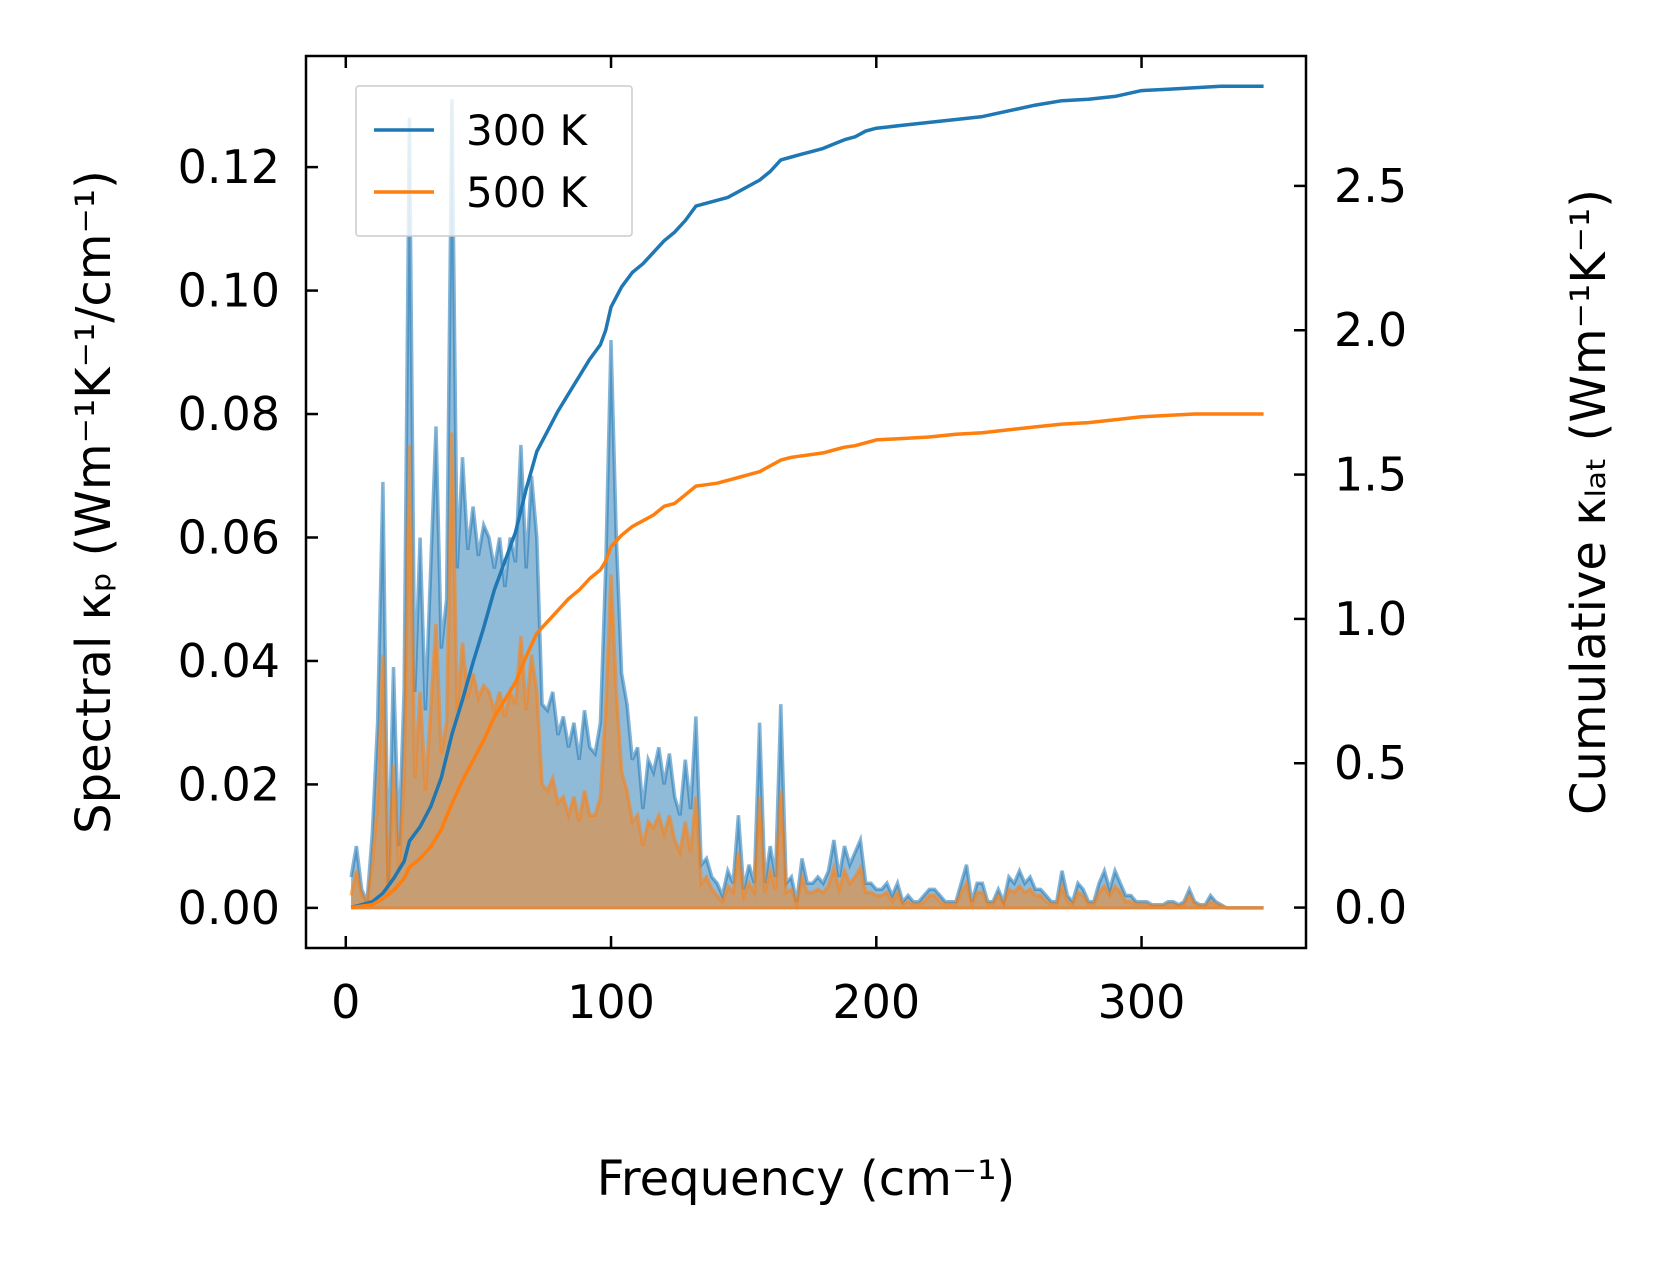 This screenshot has width=1679, height=1264. Describe the element at coordinates (229, 167) in the screenshot. I see `left-tick-label: 0.12` at that location.